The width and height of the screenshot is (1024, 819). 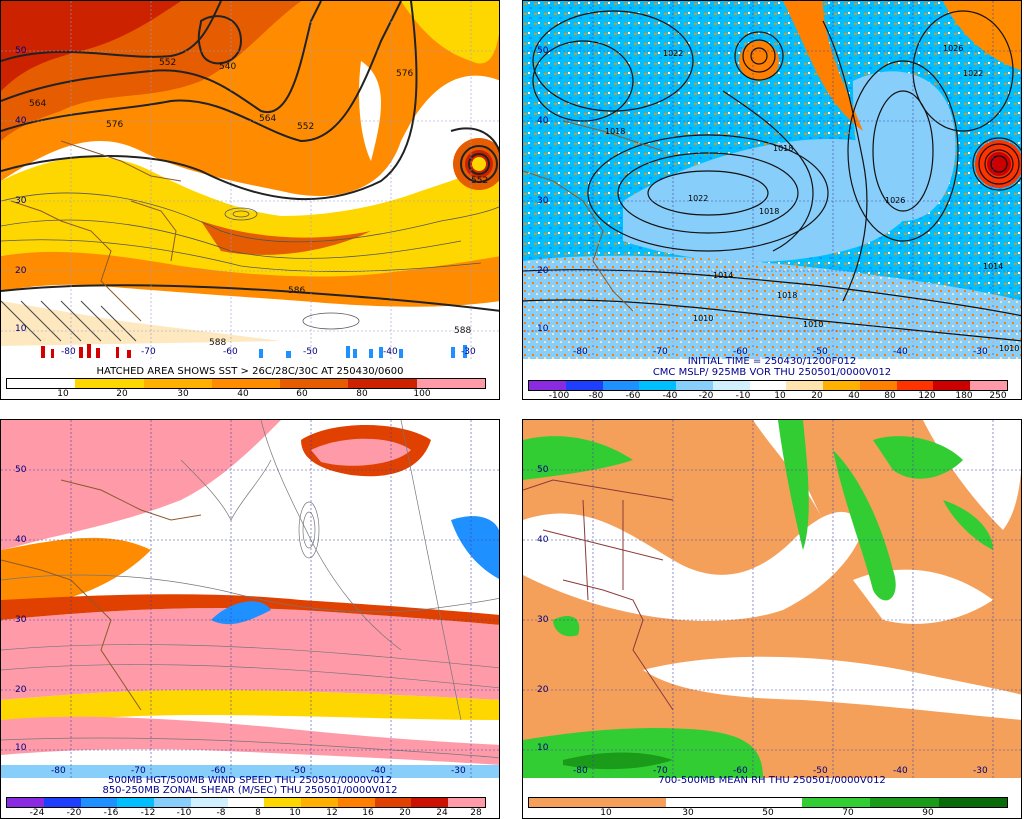 I want to click on colorbar-tick: -40, so click(x=670, y=395).